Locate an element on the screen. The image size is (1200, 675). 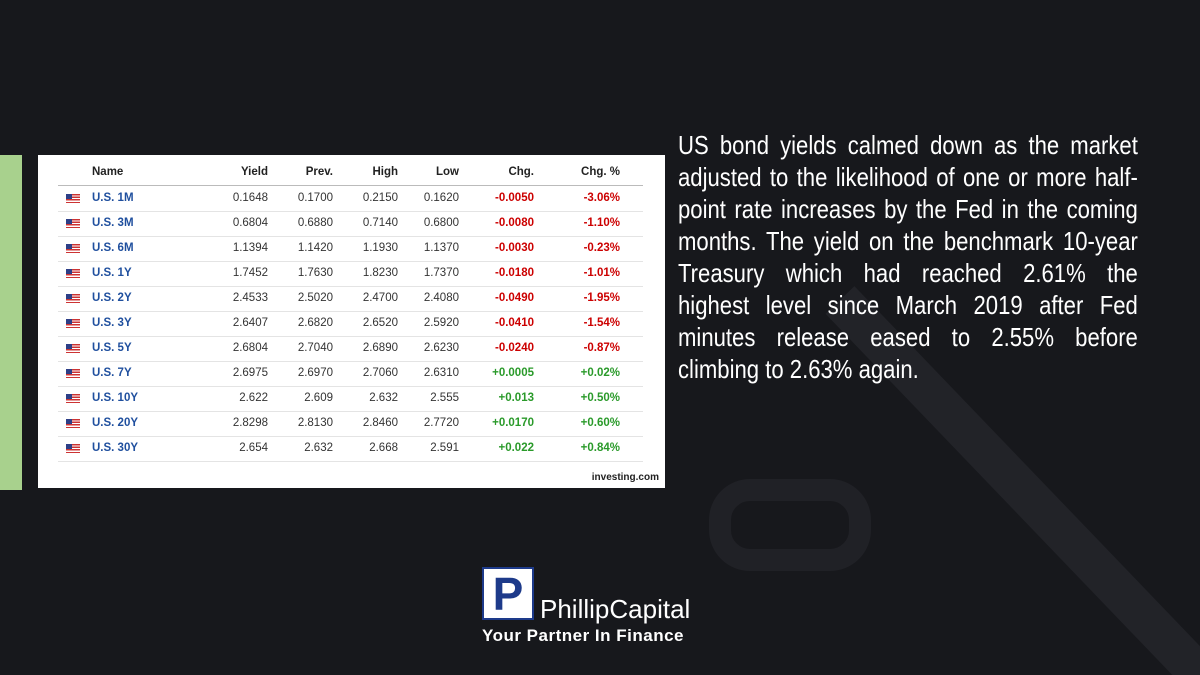
cell: 2.632 is located at coordinates (318, 448).